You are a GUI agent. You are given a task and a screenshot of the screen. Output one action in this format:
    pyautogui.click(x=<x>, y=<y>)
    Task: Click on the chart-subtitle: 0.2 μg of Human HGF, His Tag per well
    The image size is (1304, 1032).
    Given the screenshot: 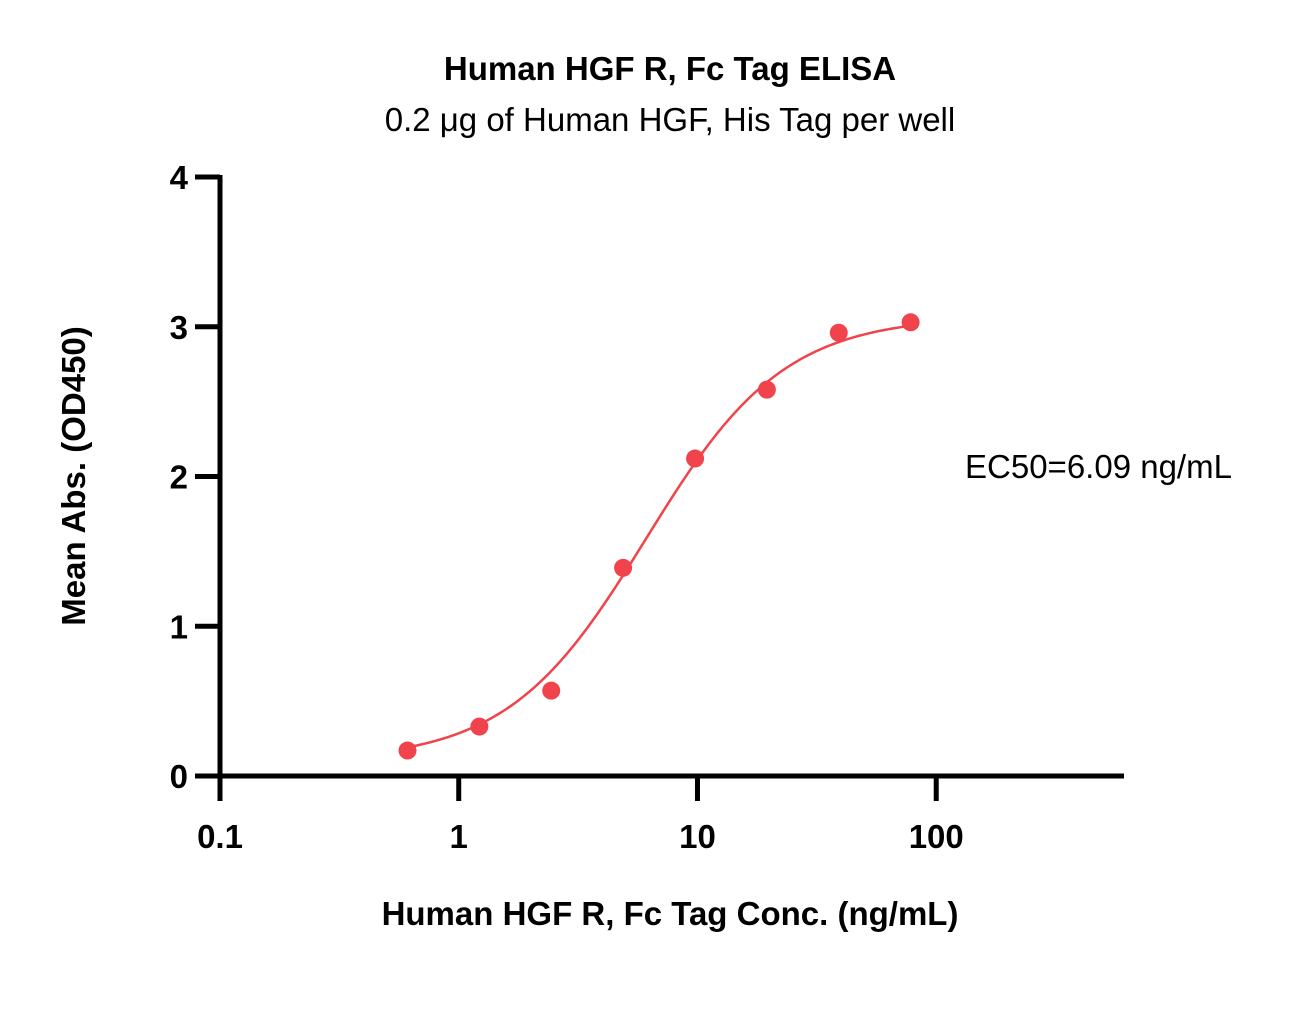 What is the action you would take?
    pyautogui.click(x=670, y=119)
    